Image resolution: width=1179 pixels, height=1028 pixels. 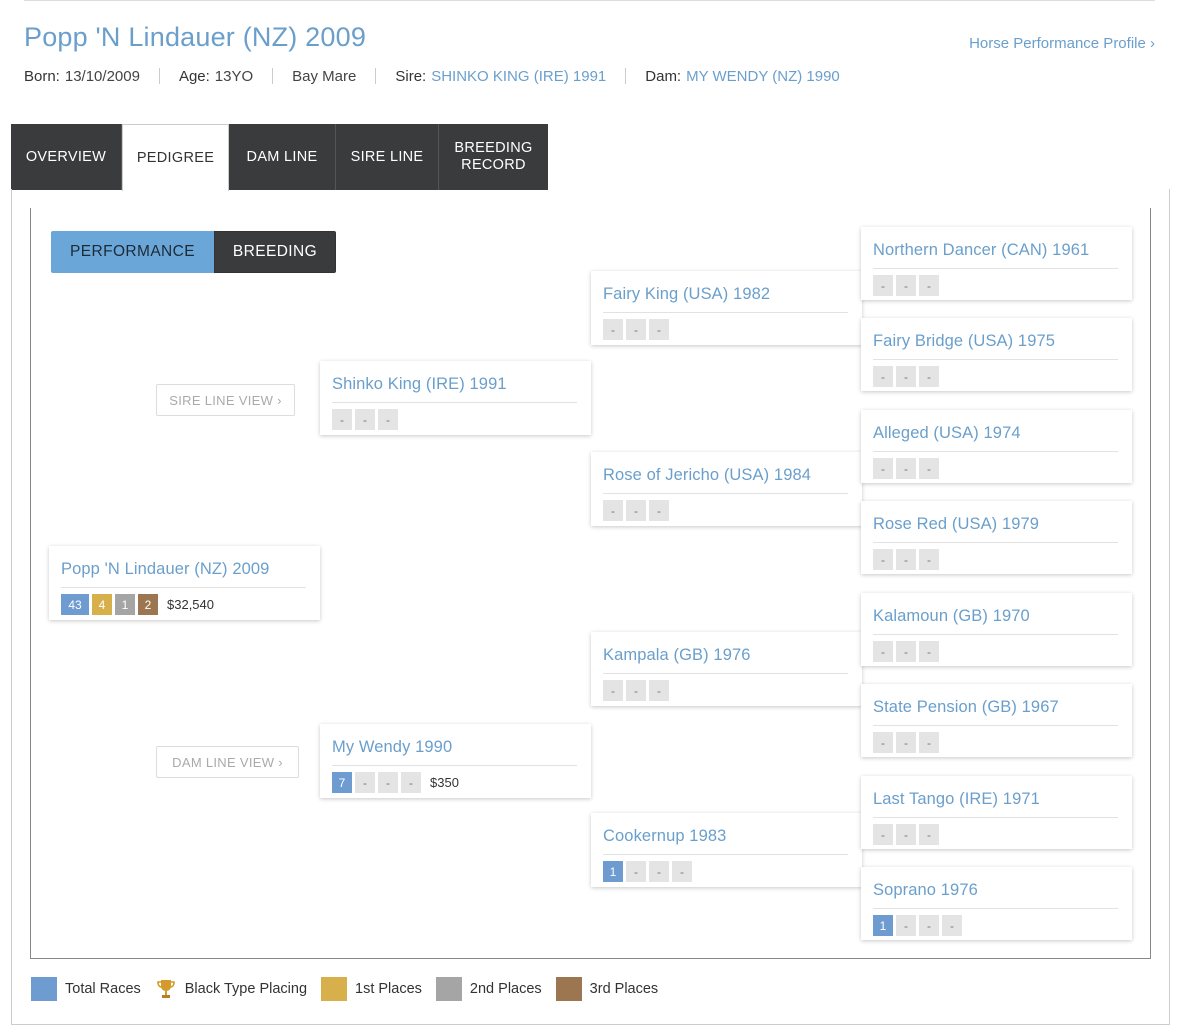 What do you see at coordinates (996, 720) in the screenshot?
I see `pedigree-card-dsd: State Pension (GB) 1967 - - -` at bounding box center [996, 720].